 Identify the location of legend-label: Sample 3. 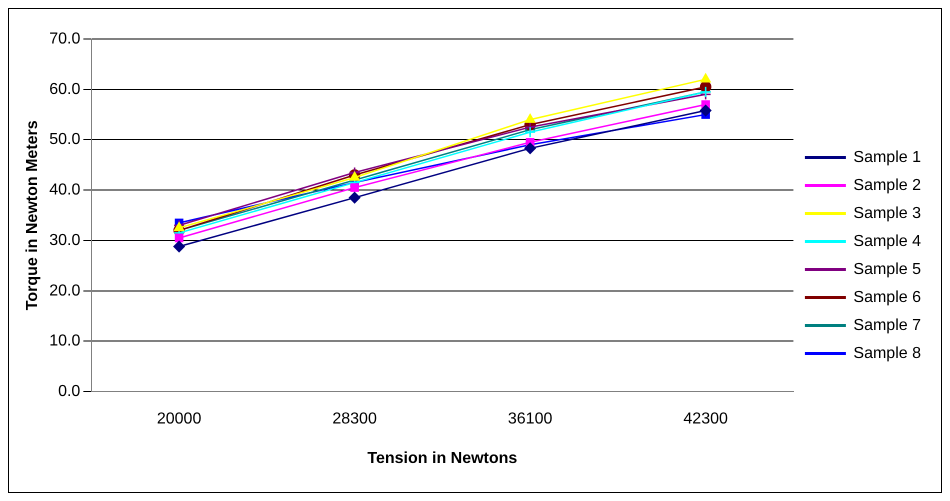
(887, 213).